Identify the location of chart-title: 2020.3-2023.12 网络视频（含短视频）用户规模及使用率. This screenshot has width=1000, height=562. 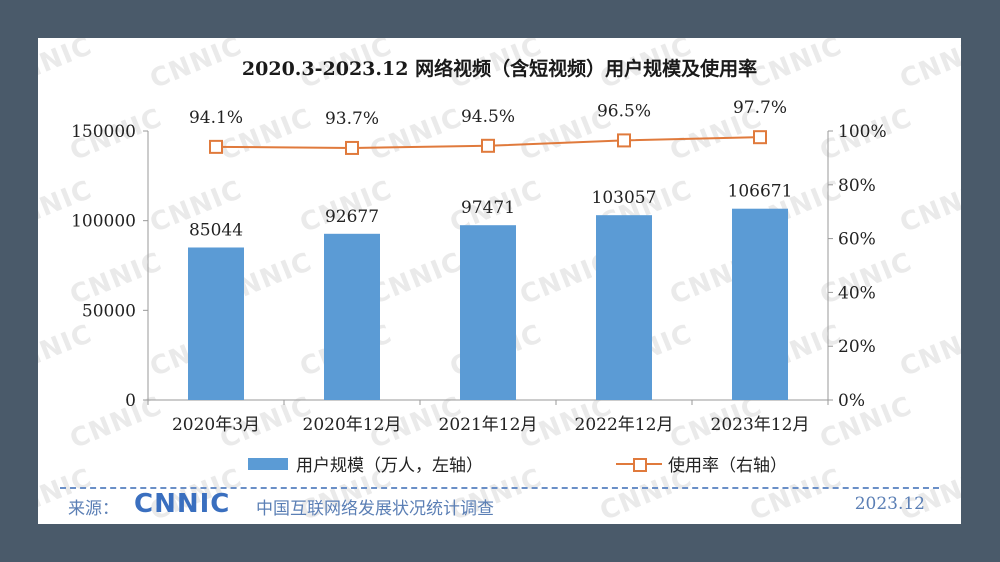
(499, 69).